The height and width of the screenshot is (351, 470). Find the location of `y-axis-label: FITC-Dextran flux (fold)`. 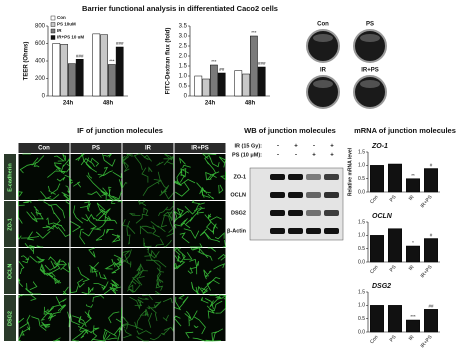

y-axis-label: FITC-Dextran flux (fold) is located at coordinates (169, 61).